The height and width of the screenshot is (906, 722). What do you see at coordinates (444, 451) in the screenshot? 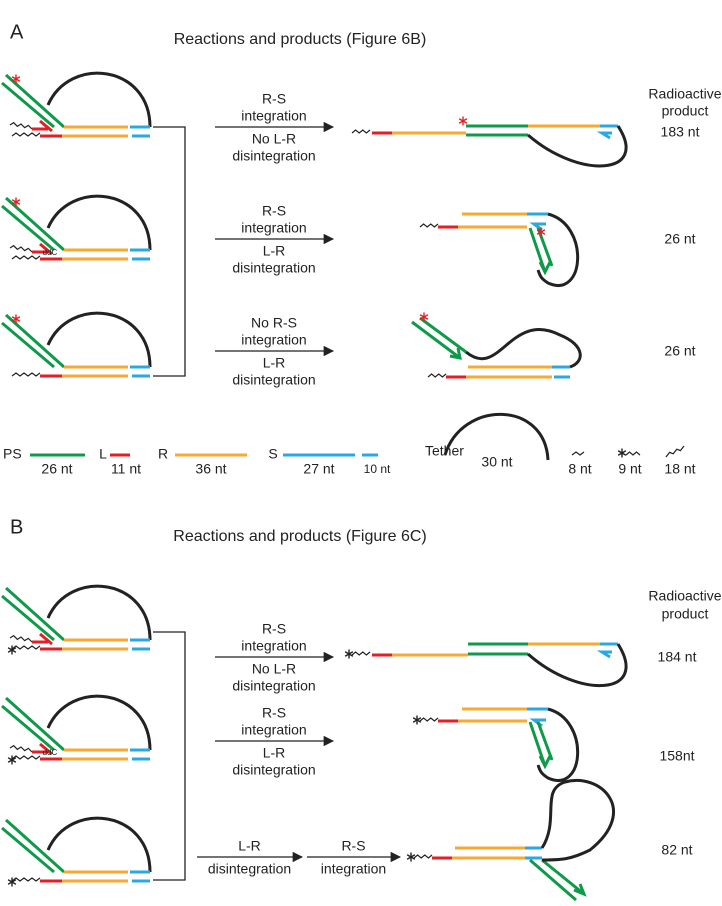
I see `legend-name: Tether` at bounding box center [444, 451].